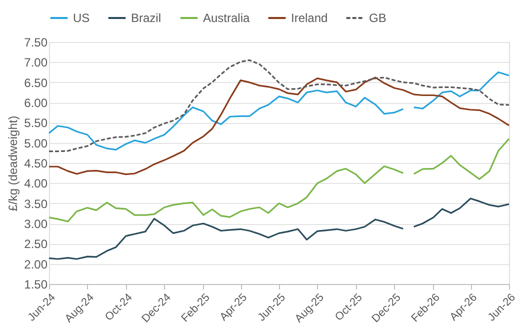  Describe the element at coordinates (36, 43) in the screenshot. I see `y-tick-label: 7.50` at that location.